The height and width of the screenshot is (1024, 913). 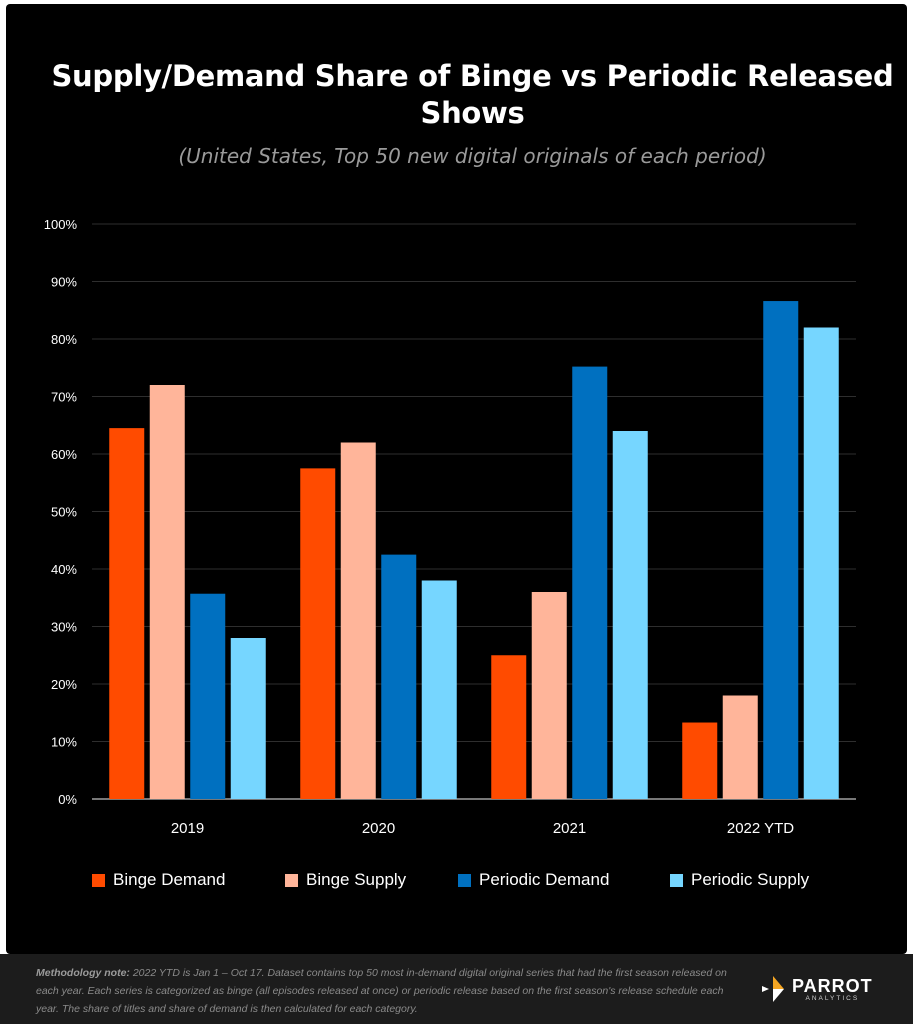 I want to click on y-tick-label: 70%, so click(x=64, y=397).